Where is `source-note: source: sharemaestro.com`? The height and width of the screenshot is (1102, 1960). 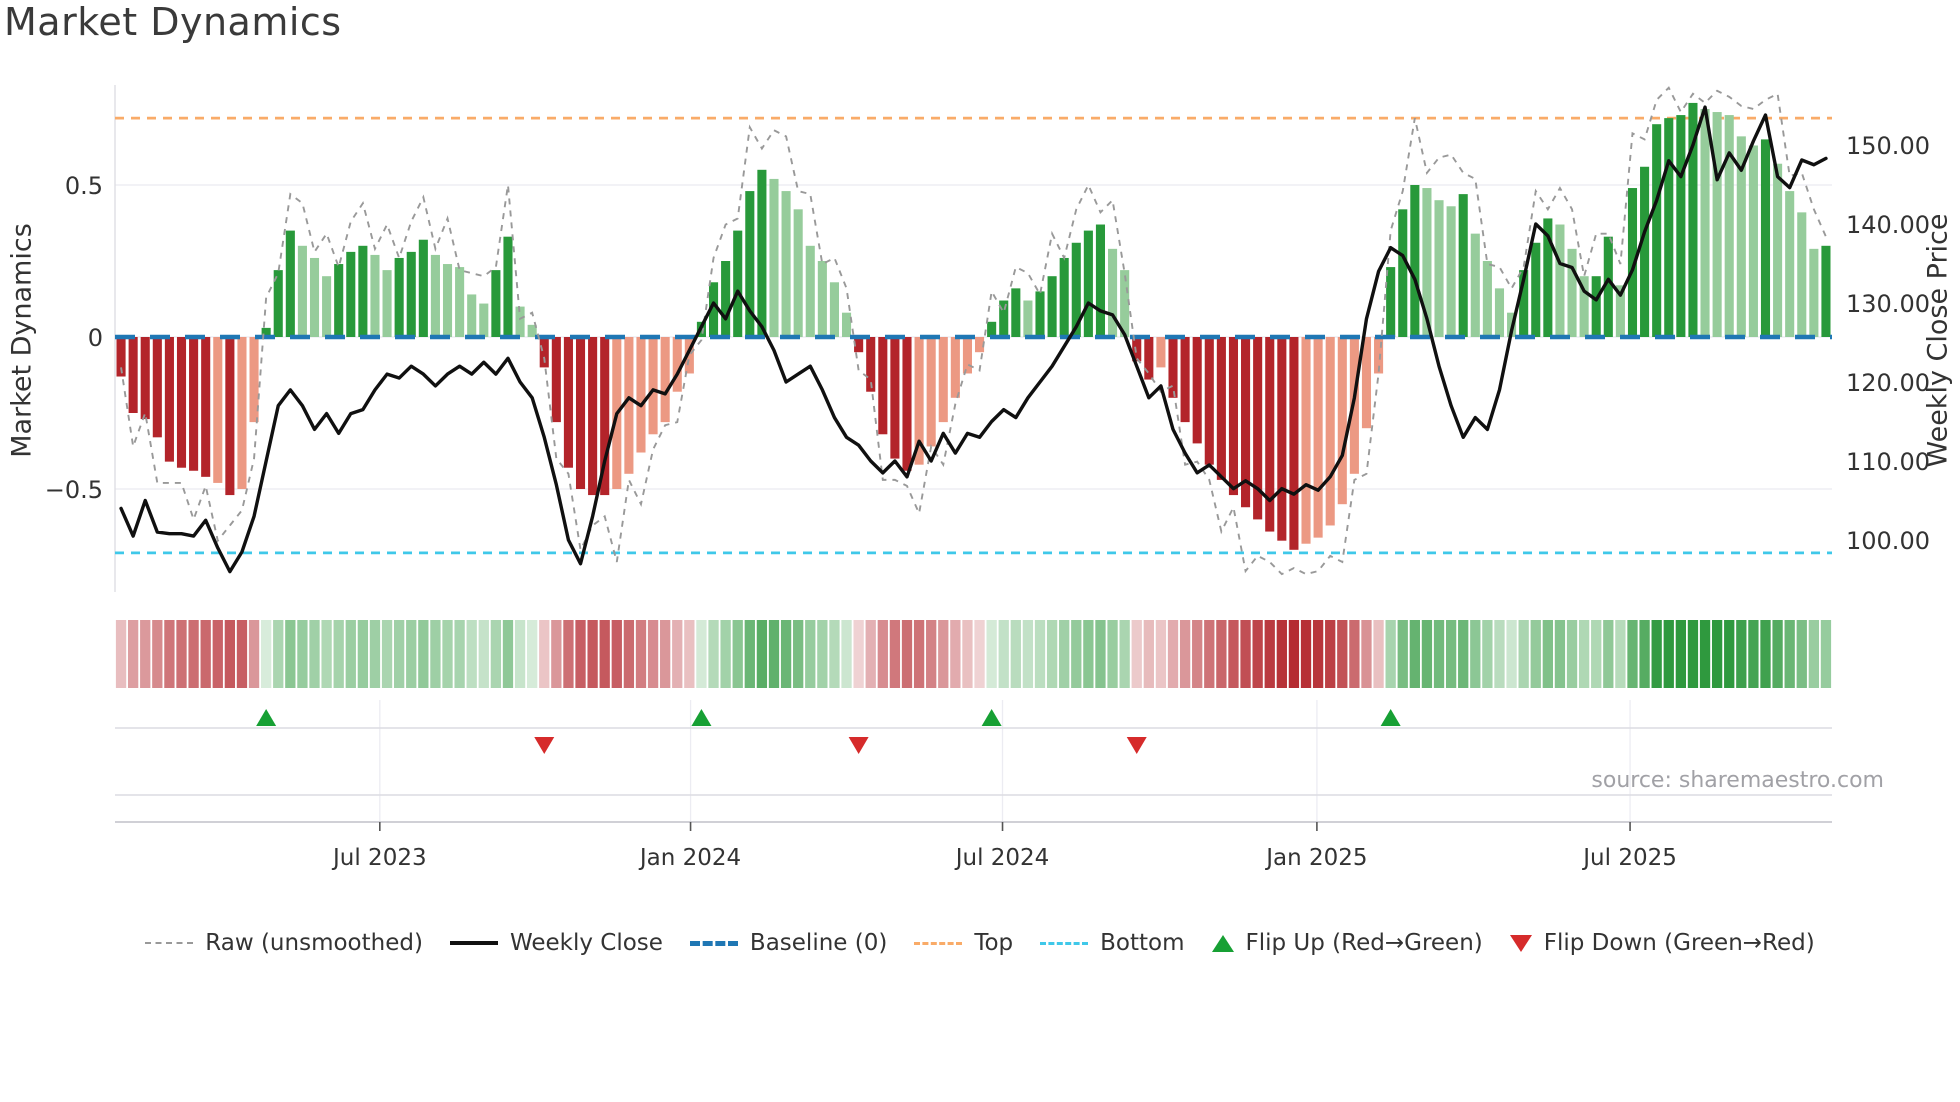 source-note: source: sharemaestro.com is located at coordinates (1737, 780).